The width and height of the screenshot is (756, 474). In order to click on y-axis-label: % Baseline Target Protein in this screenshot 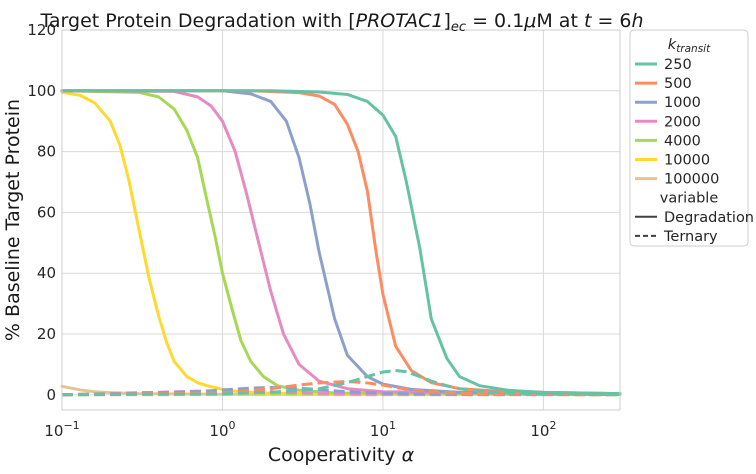, I will do `click(13, 220)`.